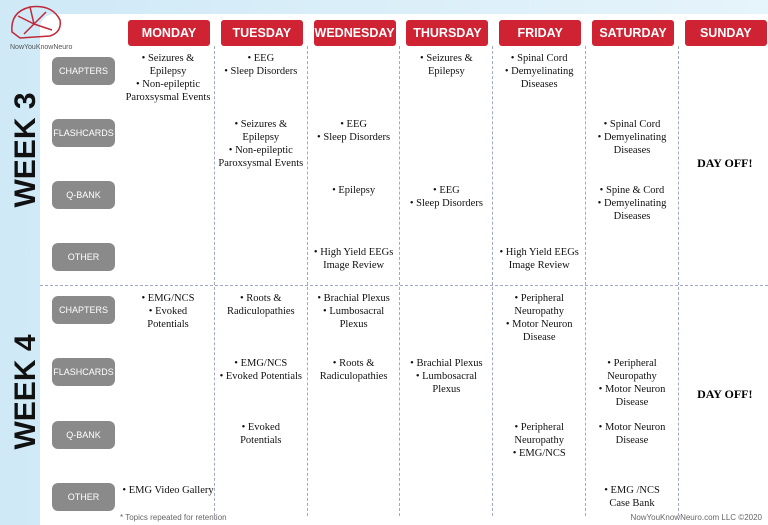 This screenshot has width=768, height=525. Describe the element at coordinates (173, 517) in the screenshot. I see `footnote: * Topics repeated for retention` at that location.